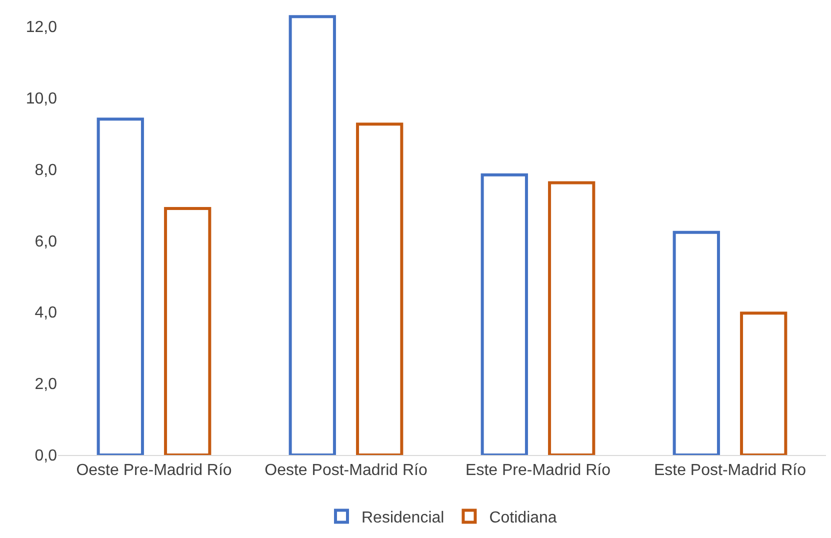  Describe the element at coordinates (403, 517) in the screenshot. I see `legend-label: Residencial` at that location.